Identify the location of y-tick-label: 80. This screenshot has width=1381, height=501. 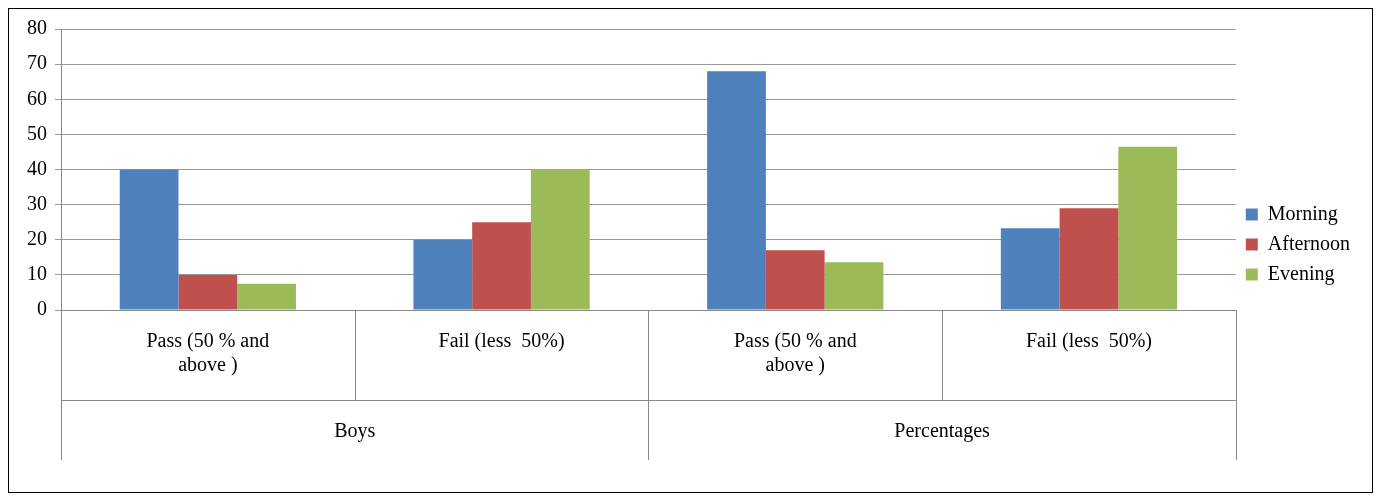
(37, 27).